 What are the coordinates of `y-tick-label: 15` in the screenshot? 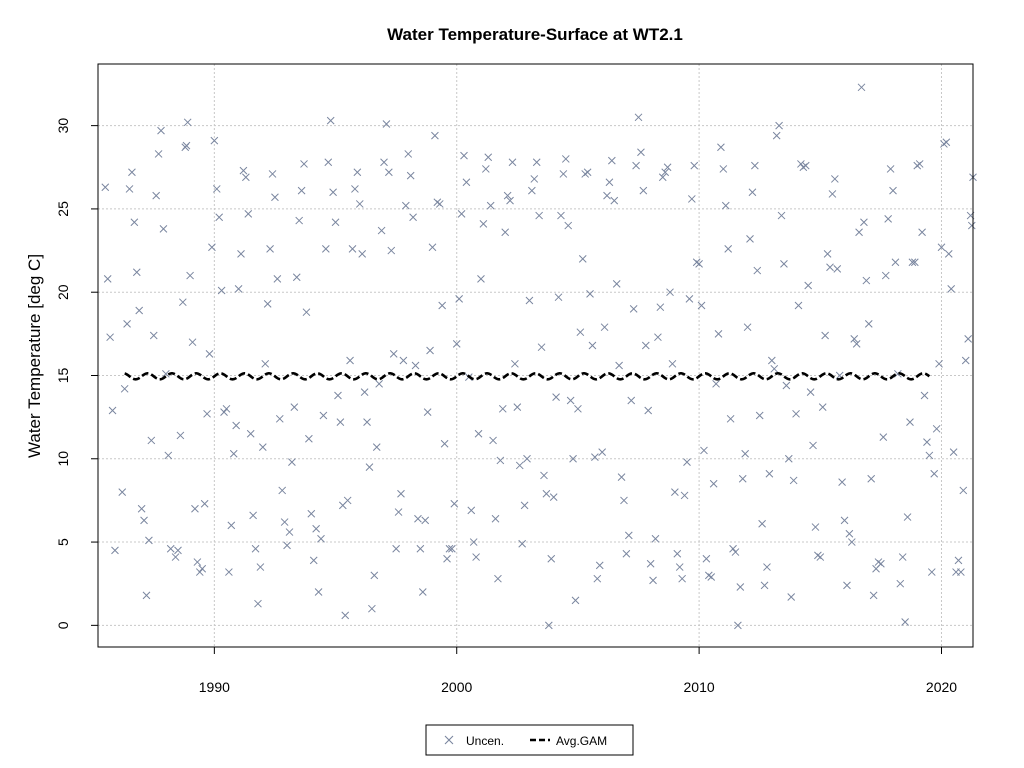 It's located at (63, 375).